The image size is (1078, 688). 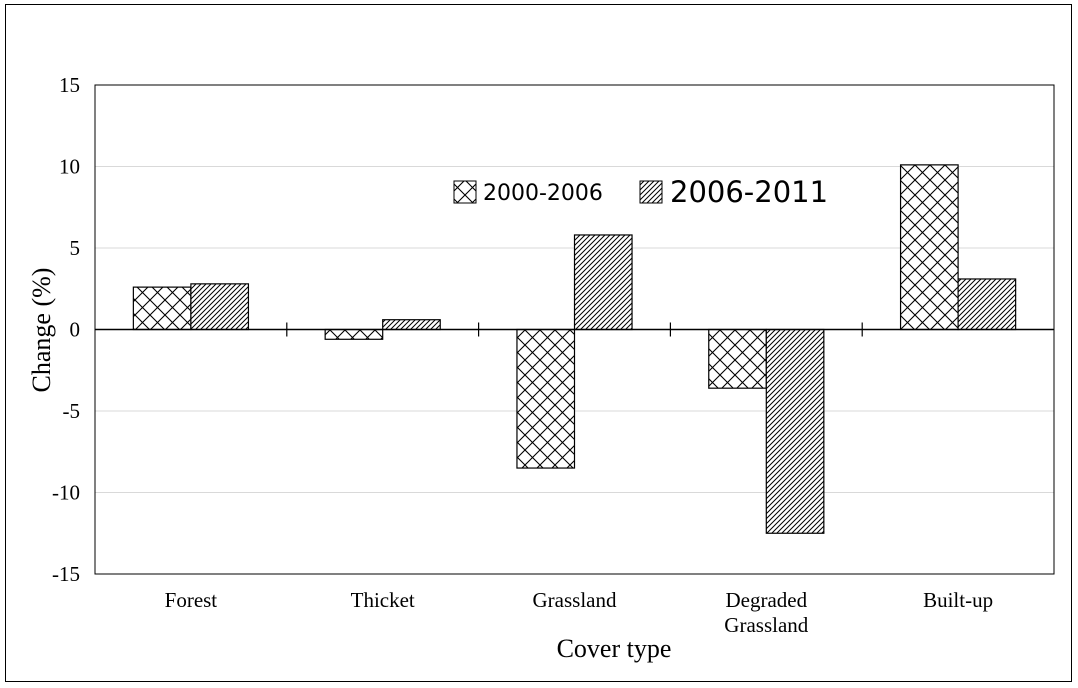 What do you see at coordinates (603, 282) in the screenshot?
I see `bar-2006-2011-grassland` at bounding box center [603, 282].